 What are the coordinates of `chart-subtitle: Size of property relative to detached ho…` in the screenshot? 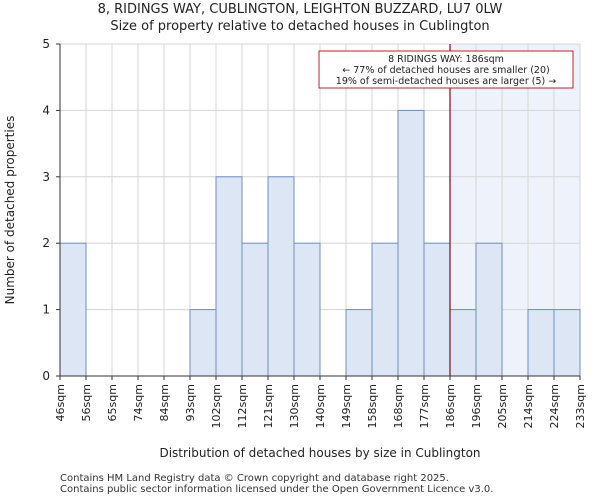 It's located at (300, 26).